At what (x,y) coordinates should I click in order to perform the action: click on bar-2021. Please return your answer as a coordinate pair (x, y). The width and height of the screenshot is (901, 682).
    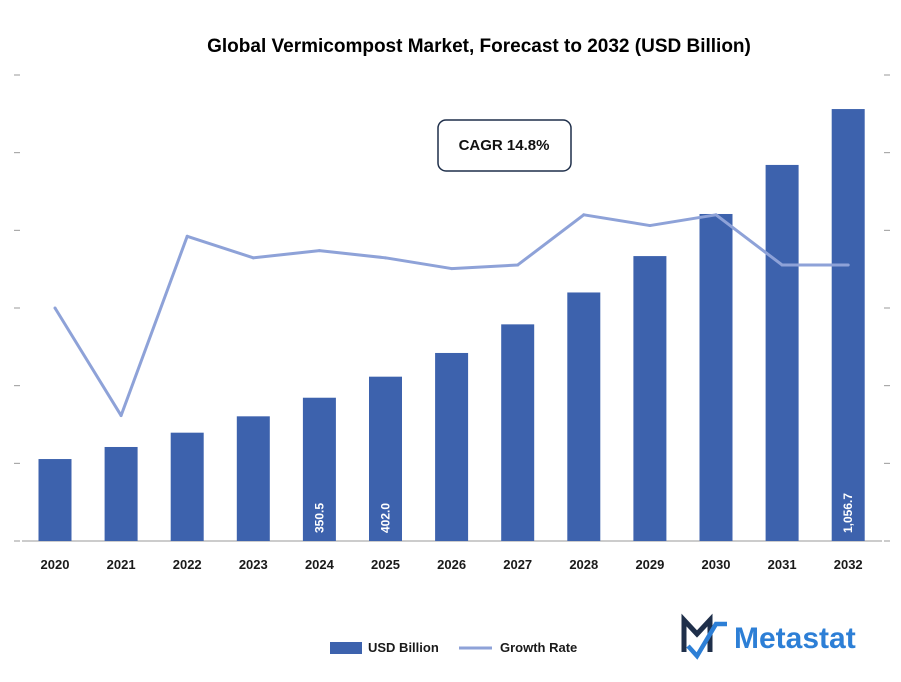
    Looking at the image, I should click on (121, 493).